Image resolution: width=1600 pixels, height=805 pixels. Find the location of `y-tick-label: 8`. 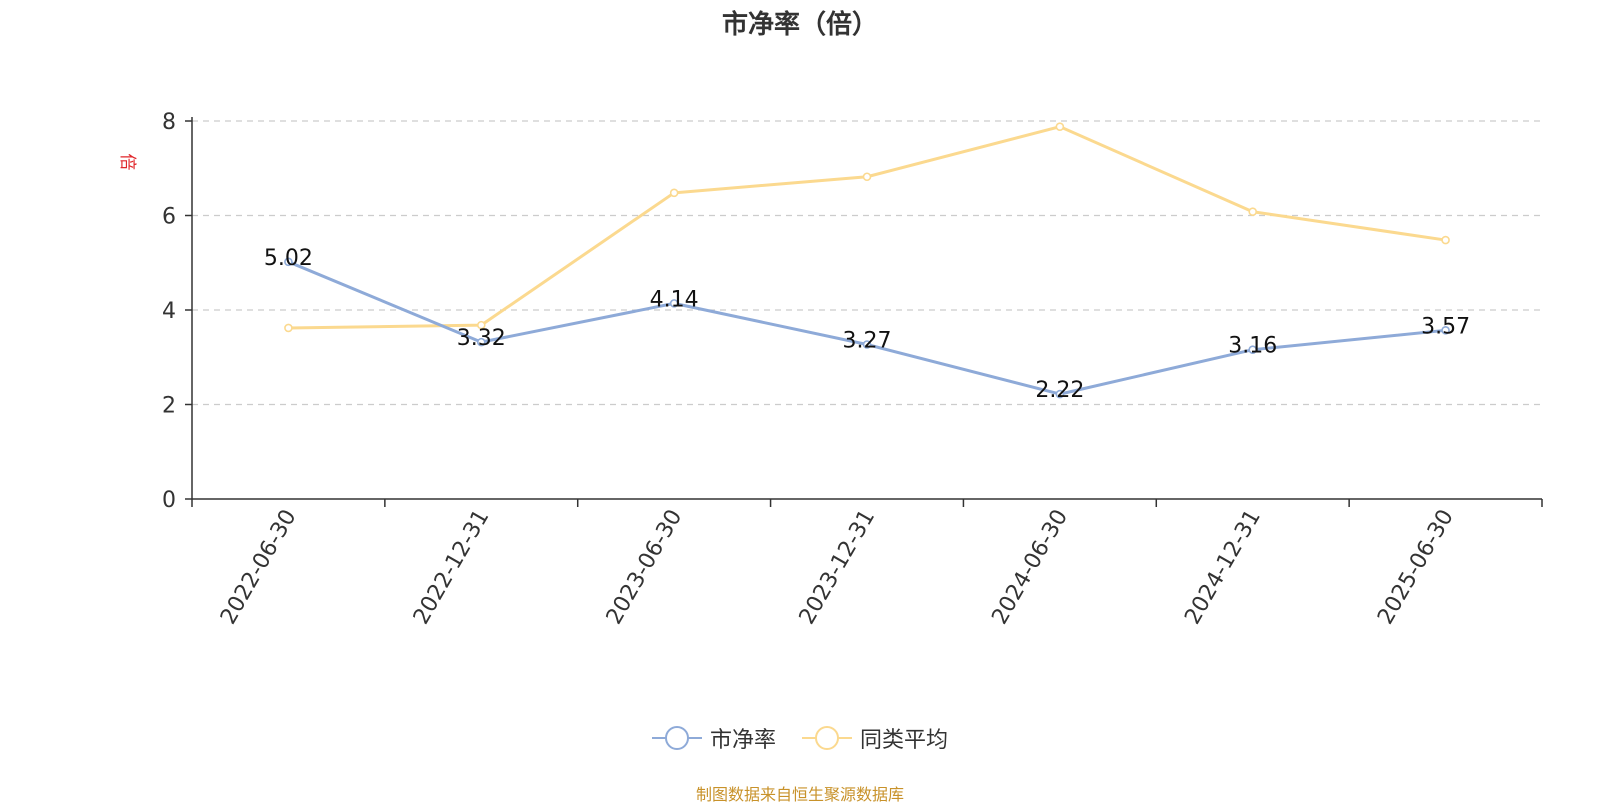

y-tick-label: 8 is located at coordinates (169, 122).